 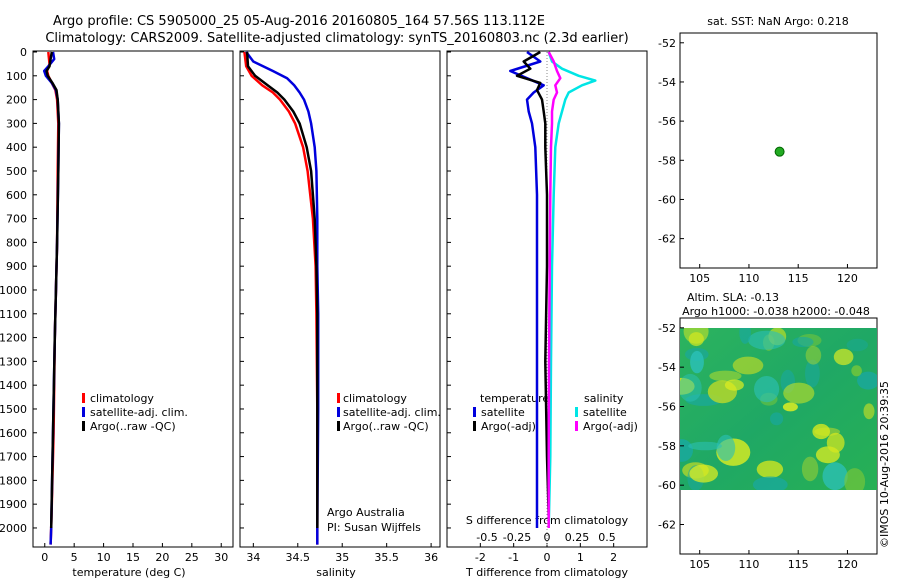 I want to click on temperature-xtick-label: 25, so click(x=192, y=557).